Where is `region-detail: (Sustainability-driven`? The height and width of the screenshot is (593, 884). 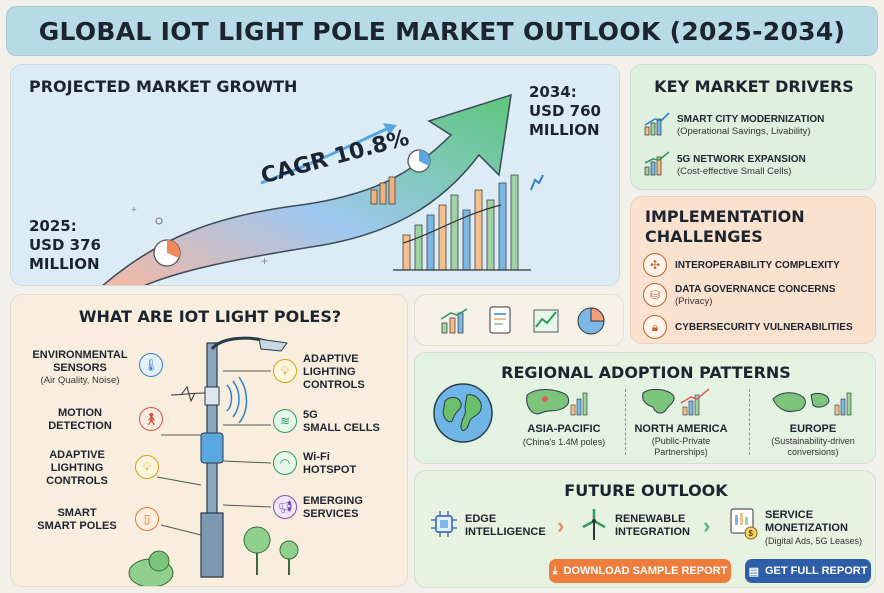 region-detail: (Sustainability-driven is located at coordinates (813, 441).